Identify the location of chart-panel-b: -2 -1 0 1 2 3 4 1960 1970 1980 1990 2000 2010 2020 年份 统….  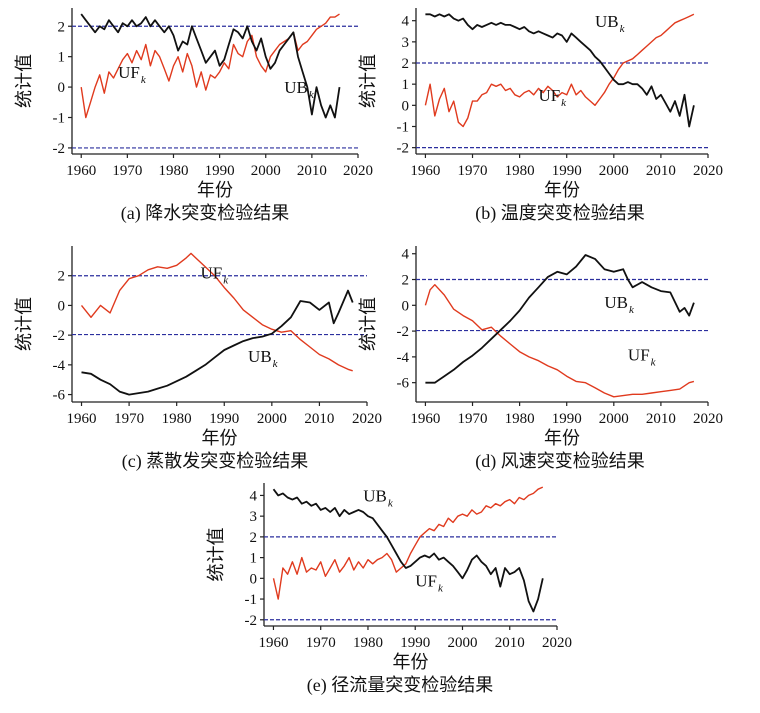
(540, 116).